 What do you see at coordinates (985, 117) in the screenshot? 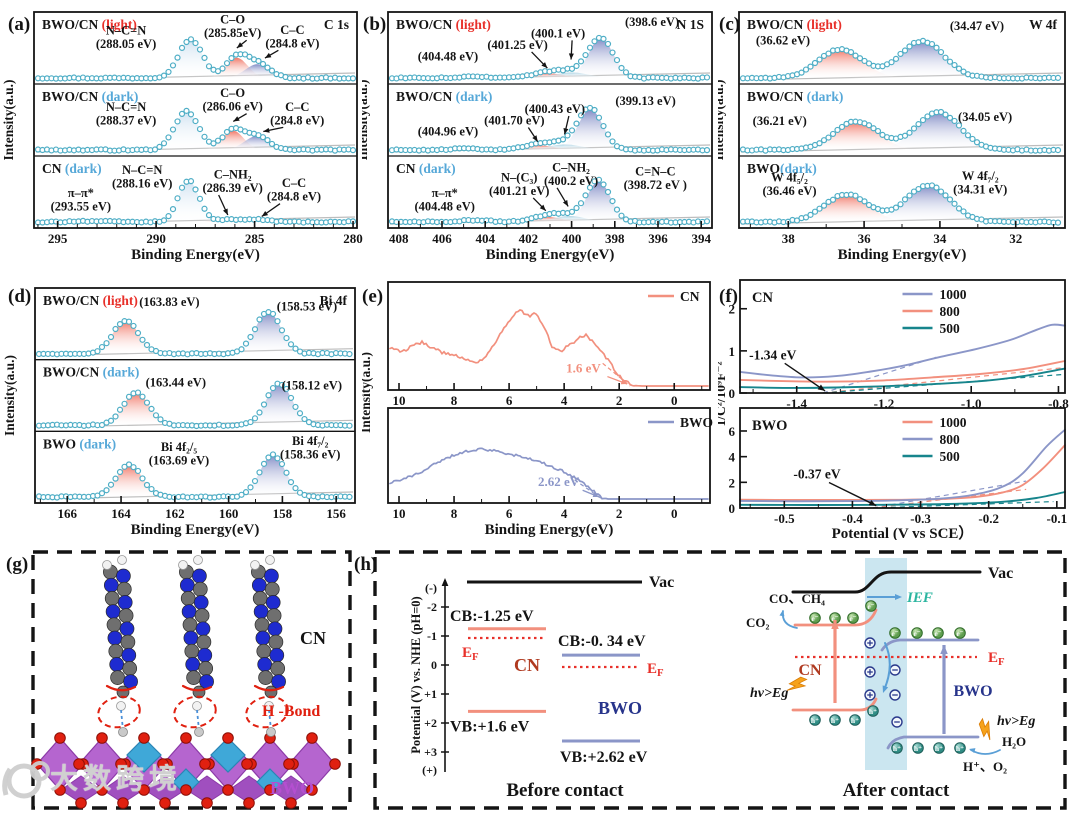
I see `svg-text: (34.05 eV)` at bounding box center [985, 117].